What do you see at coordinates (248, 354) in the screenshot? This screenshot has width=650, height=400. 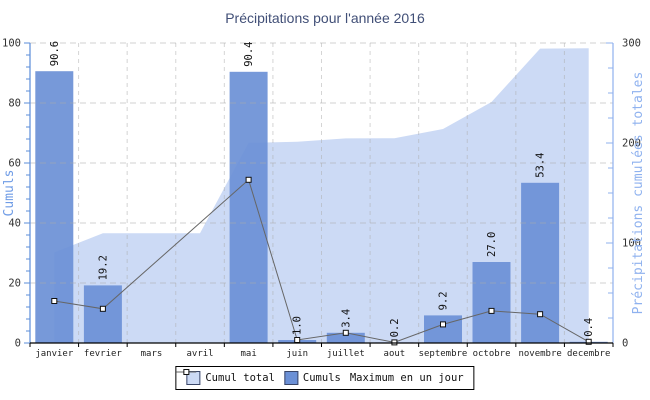 I see `month-label-mai: mai` at bounding box center [248, 354].